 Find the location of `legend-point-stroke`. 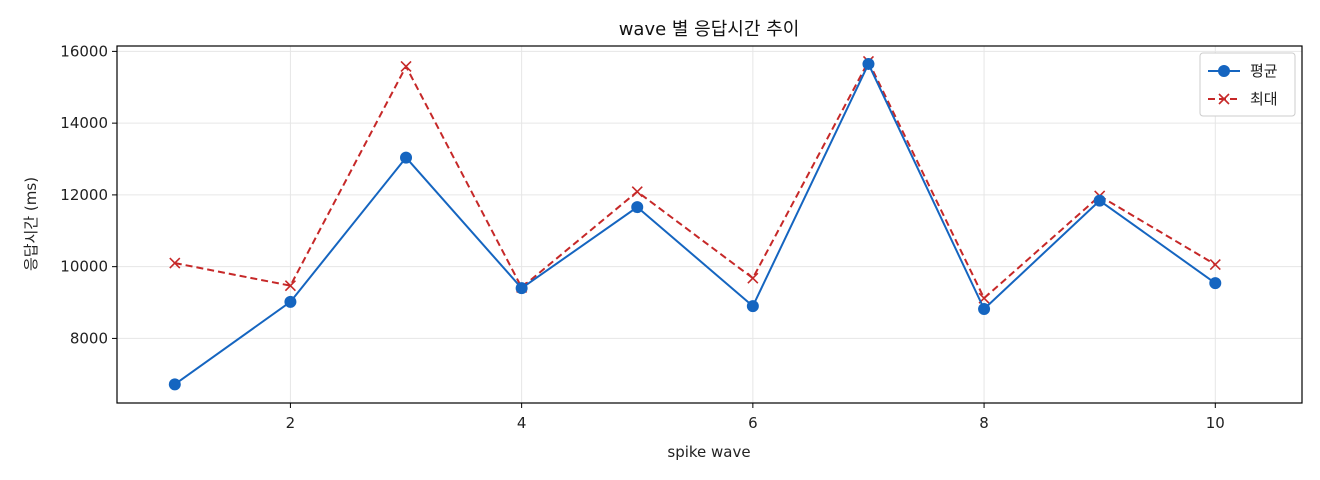

legend-point-stroke is located at coordinates (1224, 99).